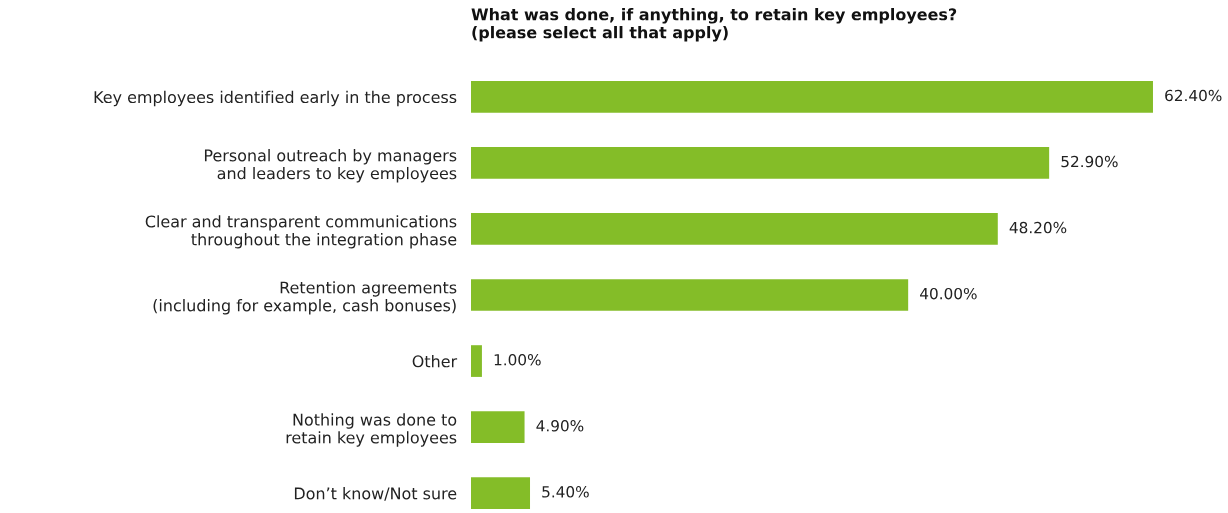 The image size is (1228, 513). Describe the element at coordinates (305, 298) in the screenshot. I see `y-tick-label: Retention agreements (including for example, cash bonuses)` at that location.